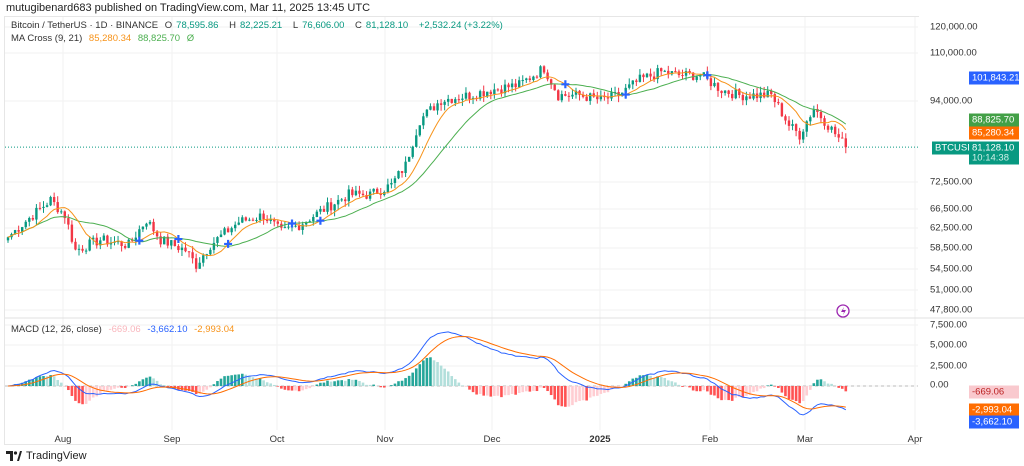  What do you see at coordinates (56, 329) in the screenshot?
I see `macd-title: MACD (12, 26, close)` at bounding box center [56, 329].